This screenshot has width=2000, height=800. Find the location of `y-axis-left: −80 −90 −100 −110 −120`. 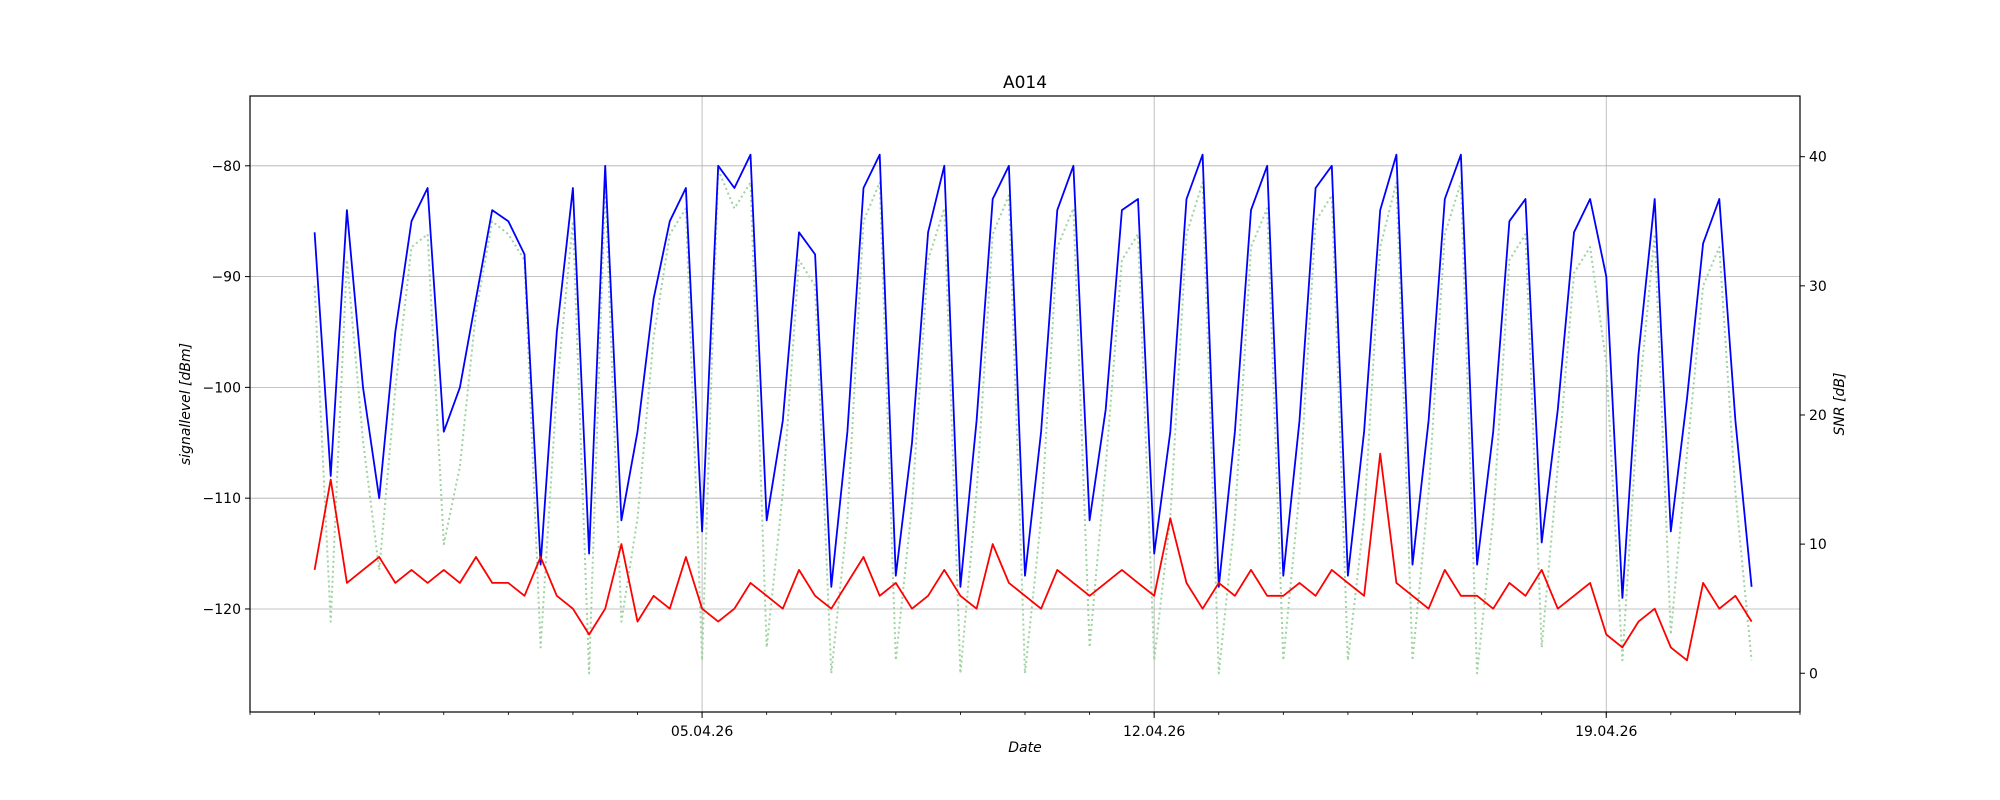

y-axis-left: −80 −90 −100 −110 −120 is located at coordinates (226, 388).